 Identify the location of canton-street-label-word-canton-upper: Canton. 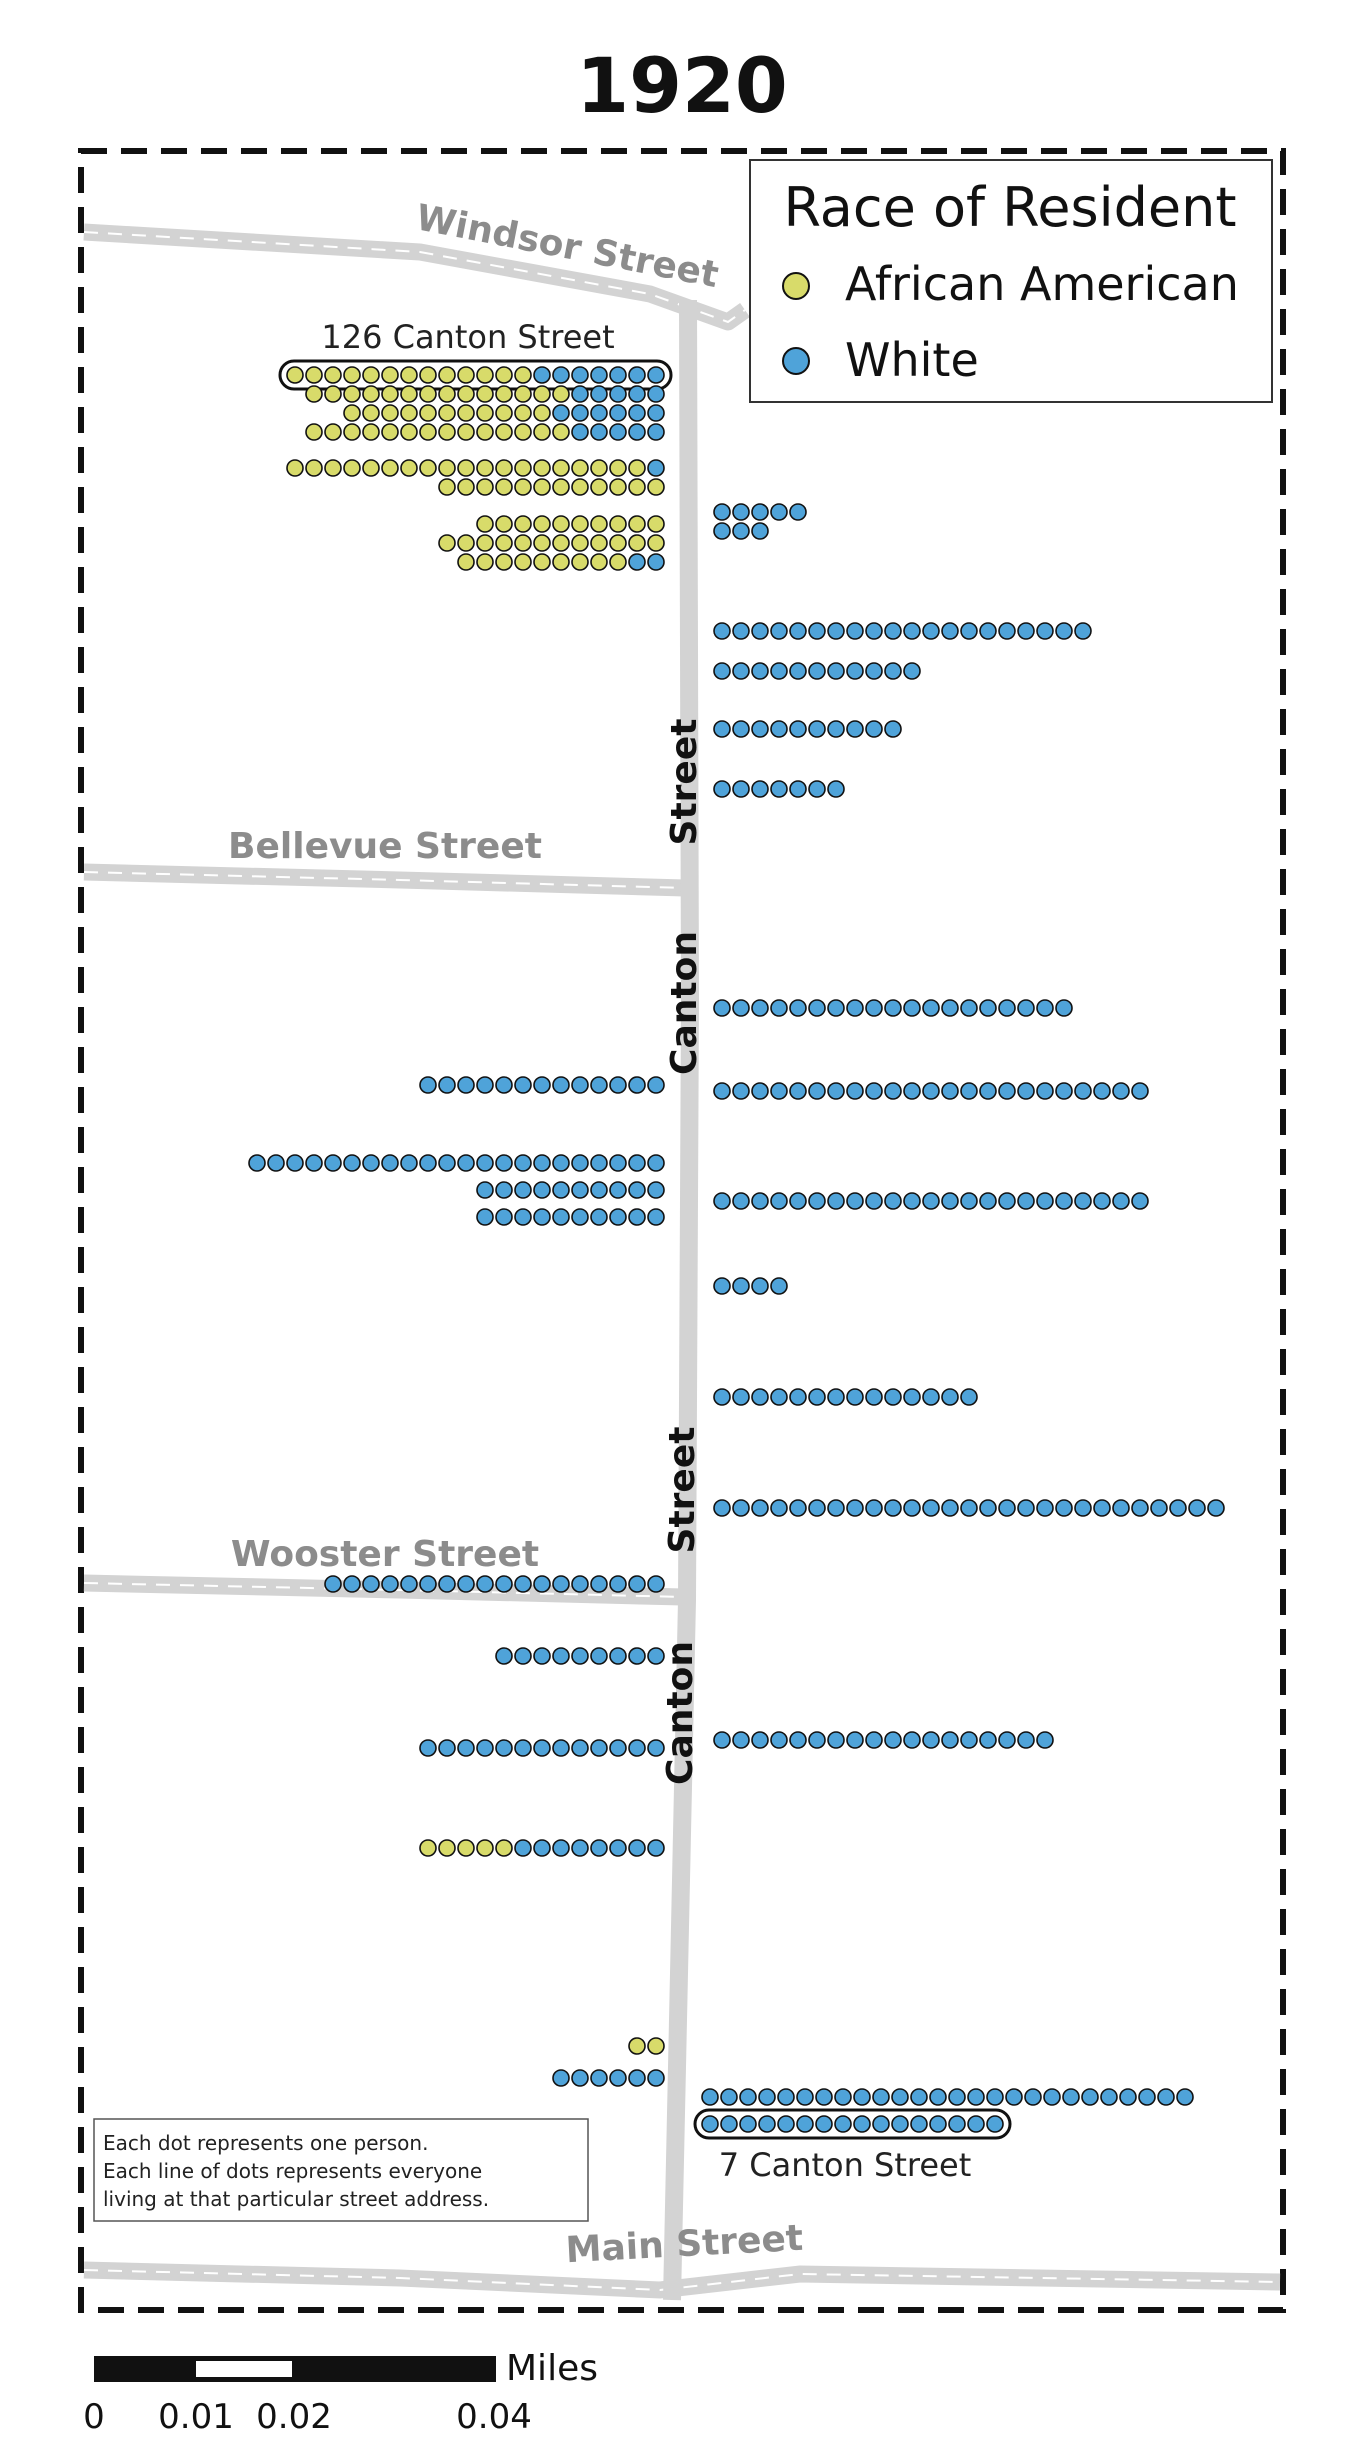
(684, 1003).